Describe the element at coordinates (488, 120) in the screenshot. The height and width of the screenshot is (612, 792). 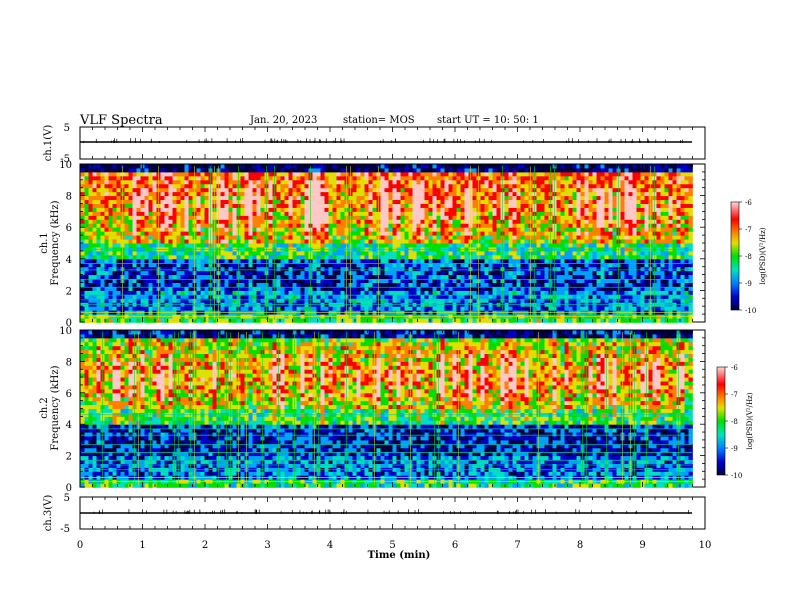
I see `start-time-label: start UT = 10: 50: 1` at that location.